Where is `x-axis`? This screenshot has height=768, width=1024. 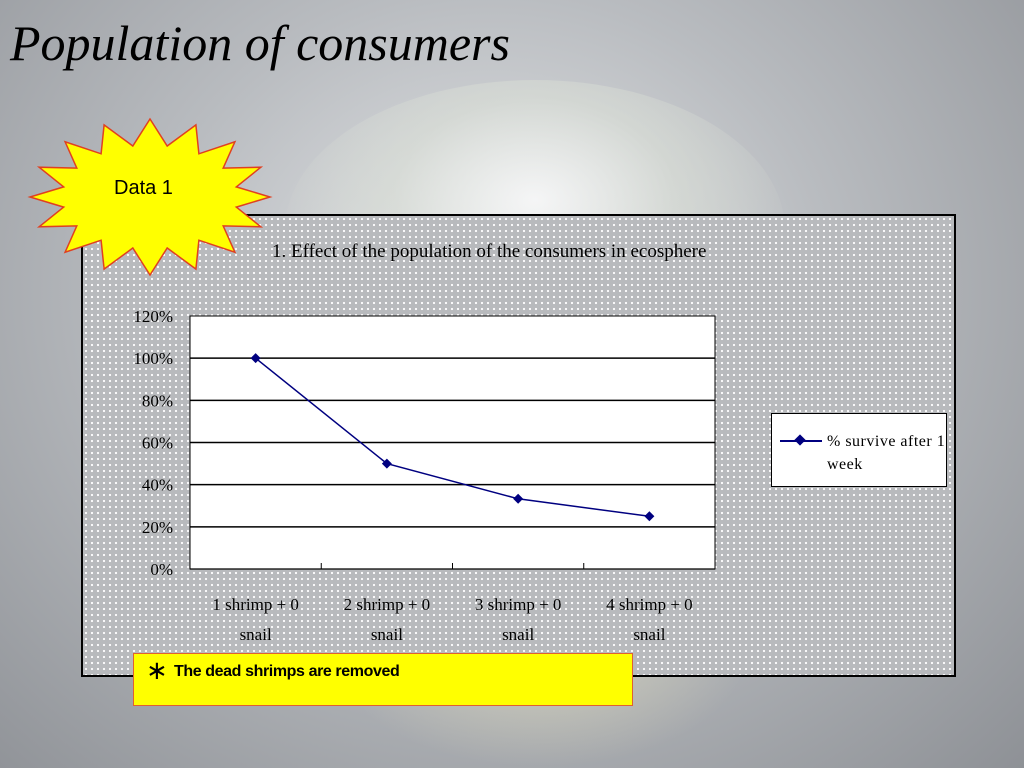 x-axis is located at coordinates (452, 566).